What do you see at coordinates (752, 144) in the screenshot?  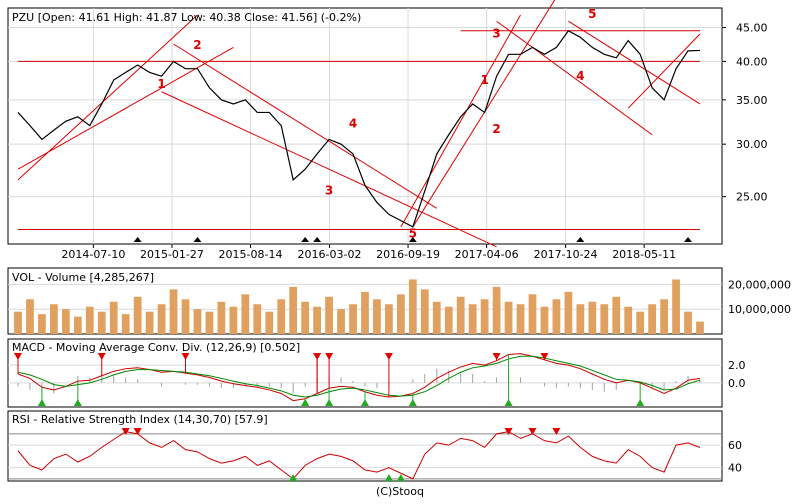 I see `price-ytick-label: 30.00` at bounding box center [752, 144].